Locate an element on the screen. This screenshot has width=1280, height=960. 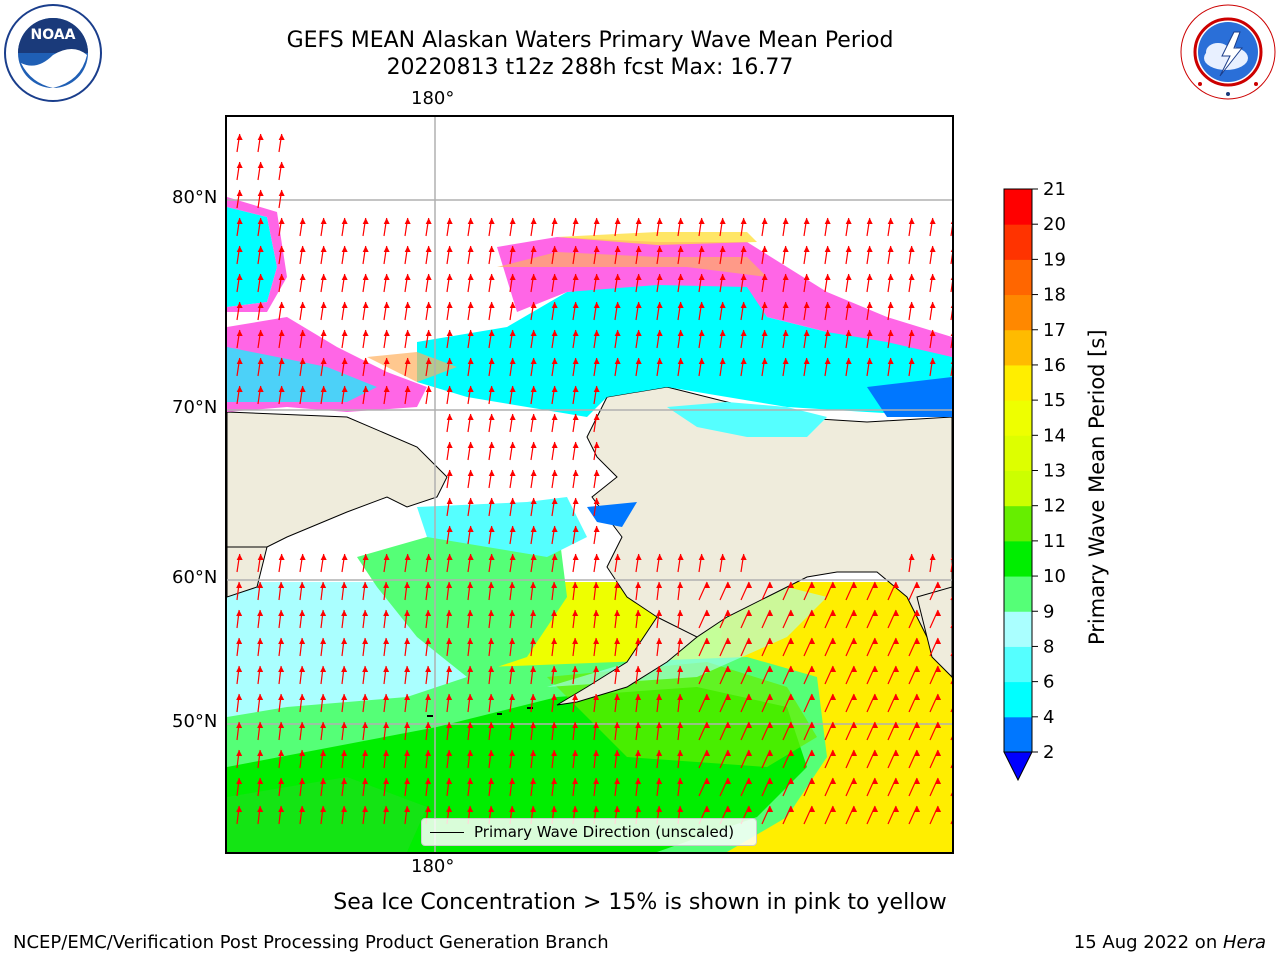
footer-date-text: 15 Aug 2022 on is located at coordinates (1148, 942).